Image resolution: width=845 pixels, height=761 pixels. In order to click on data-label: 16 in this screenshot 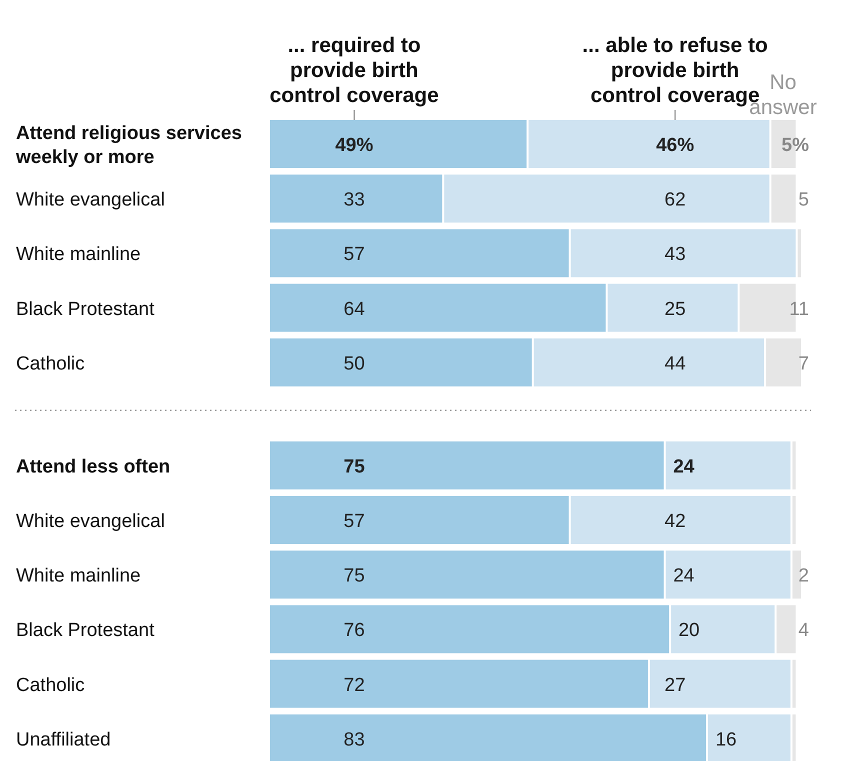, I will do `click(726, 739)`.